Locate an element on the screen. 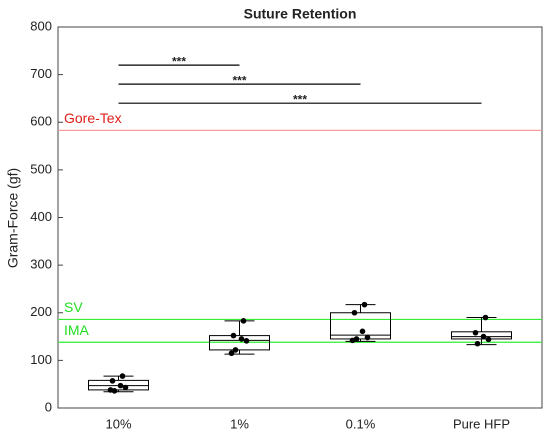 Image resolution: width=550 pixels, height=441 pixels. y-axis-label: Gram-Force (gf) is located at coordinates (13, 218).